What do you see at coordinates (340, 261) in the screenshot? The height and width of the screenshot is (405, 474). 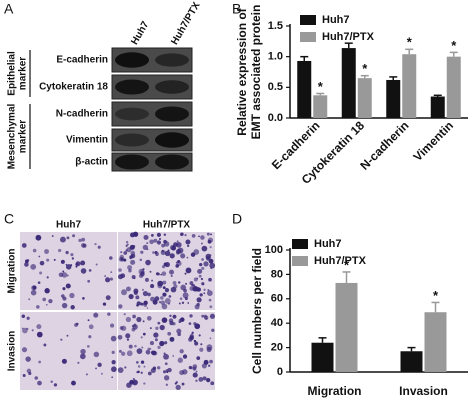 I see `legend-label: Huh7/PTX` at bounding box center [340, 261].